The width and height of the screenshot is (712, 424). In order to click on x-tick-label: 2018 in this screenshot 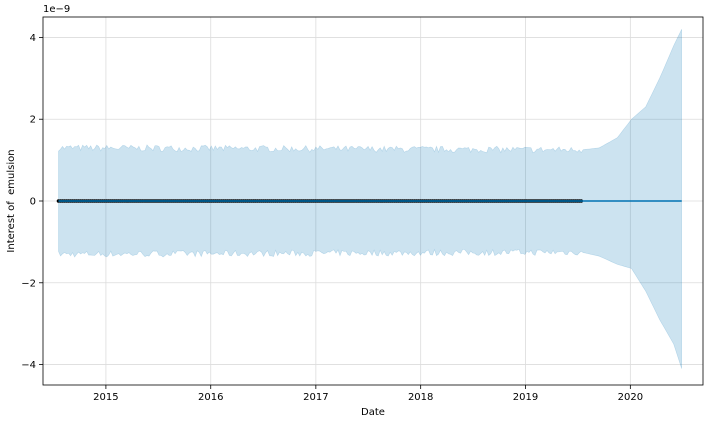, I will do `click(420, 397)`.